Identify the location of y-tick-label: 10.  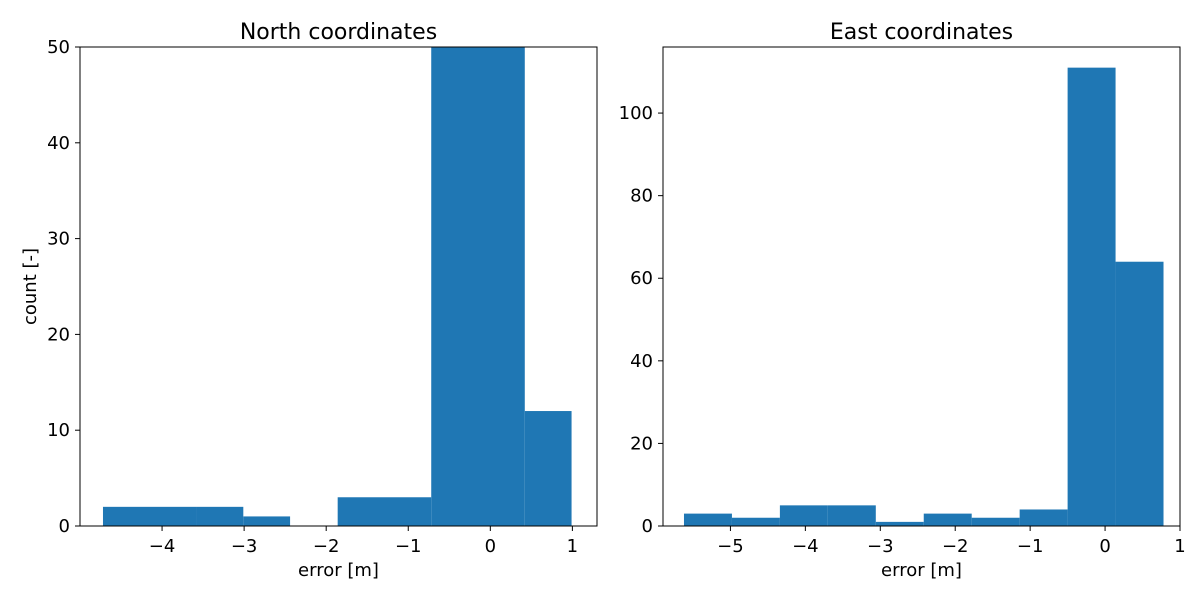
(58, 430).